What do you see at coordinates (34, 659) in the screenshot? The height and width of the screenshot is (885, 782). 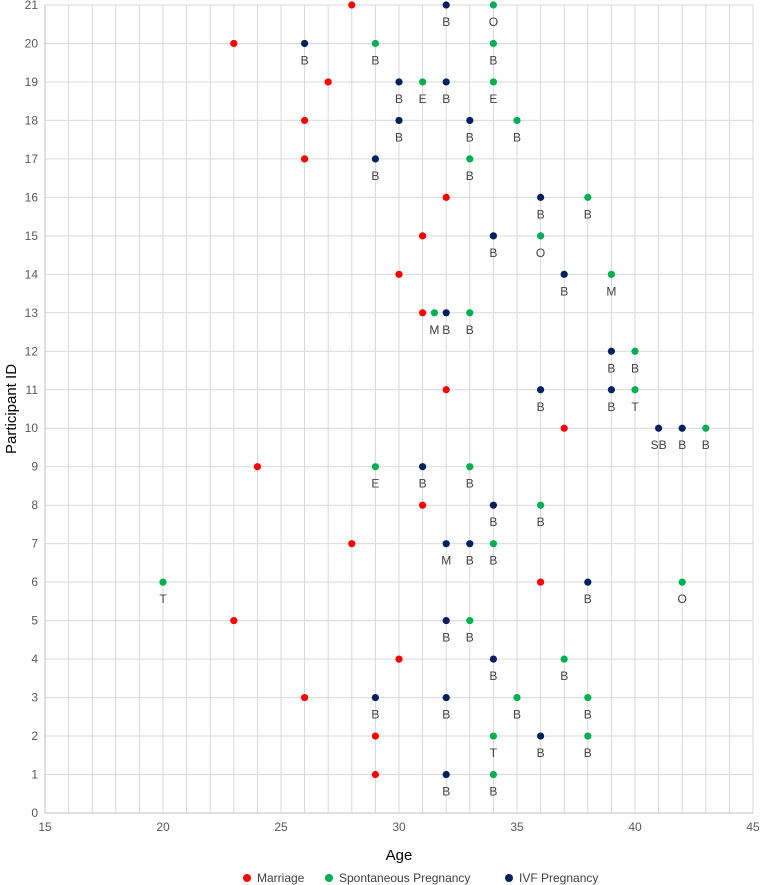 I see `y-tick-label: 4` at bounding box center [34, 659].